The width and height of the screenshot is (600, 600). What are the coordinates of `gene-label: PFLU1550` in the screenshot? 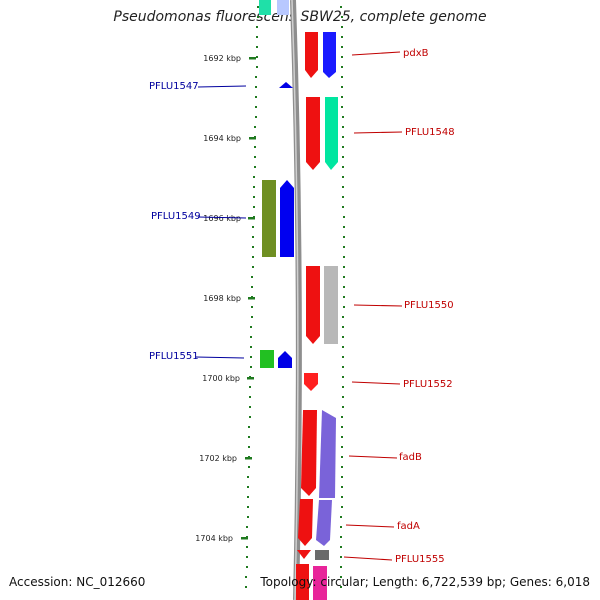 It's located at (429, 305).